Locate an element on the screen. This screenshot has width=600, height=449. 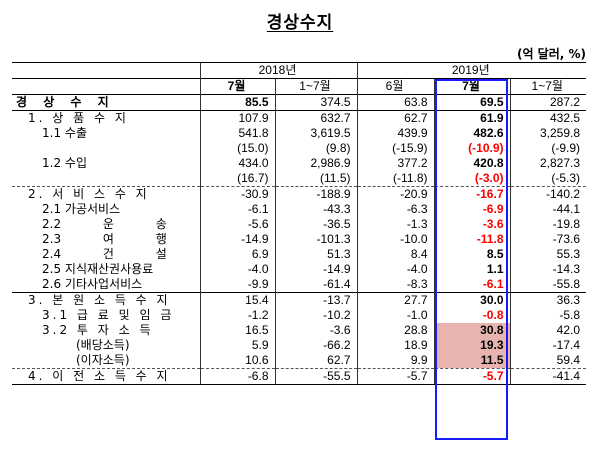
cell: 16.5 is located at coordinates (237, 330).